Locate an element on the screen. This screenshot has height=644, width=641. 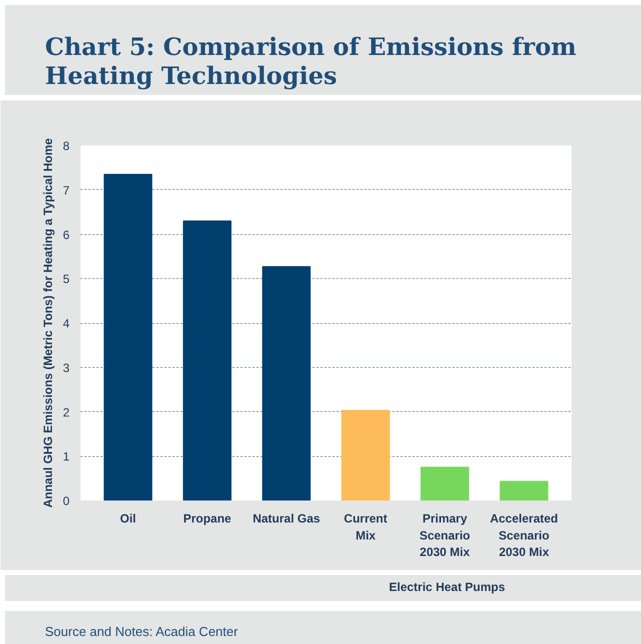
y-tick-label: 5 is located at coordinates (66, 279).